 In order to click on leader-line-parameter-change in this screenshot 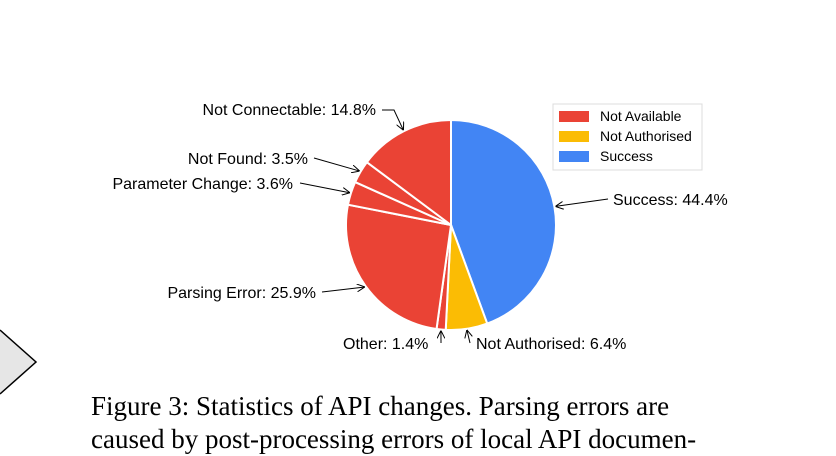, I will do `click(324, 188)`.